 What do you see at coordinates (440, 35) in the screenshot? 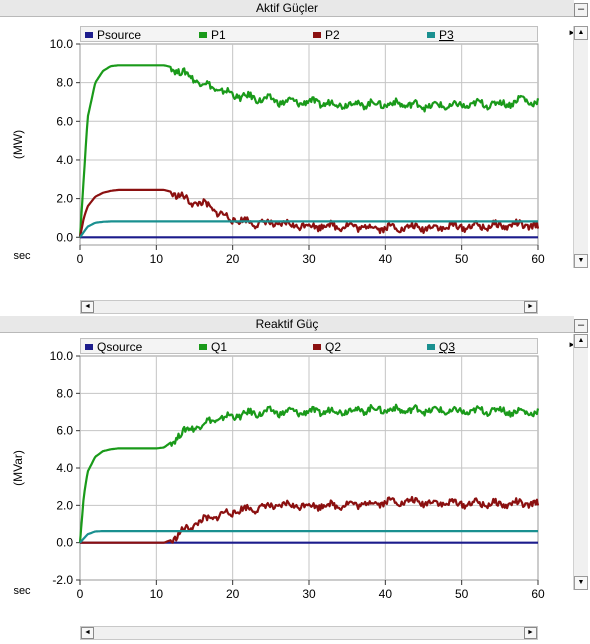
I see `legend-item-p3: P3` at bounding box center [440, 35].